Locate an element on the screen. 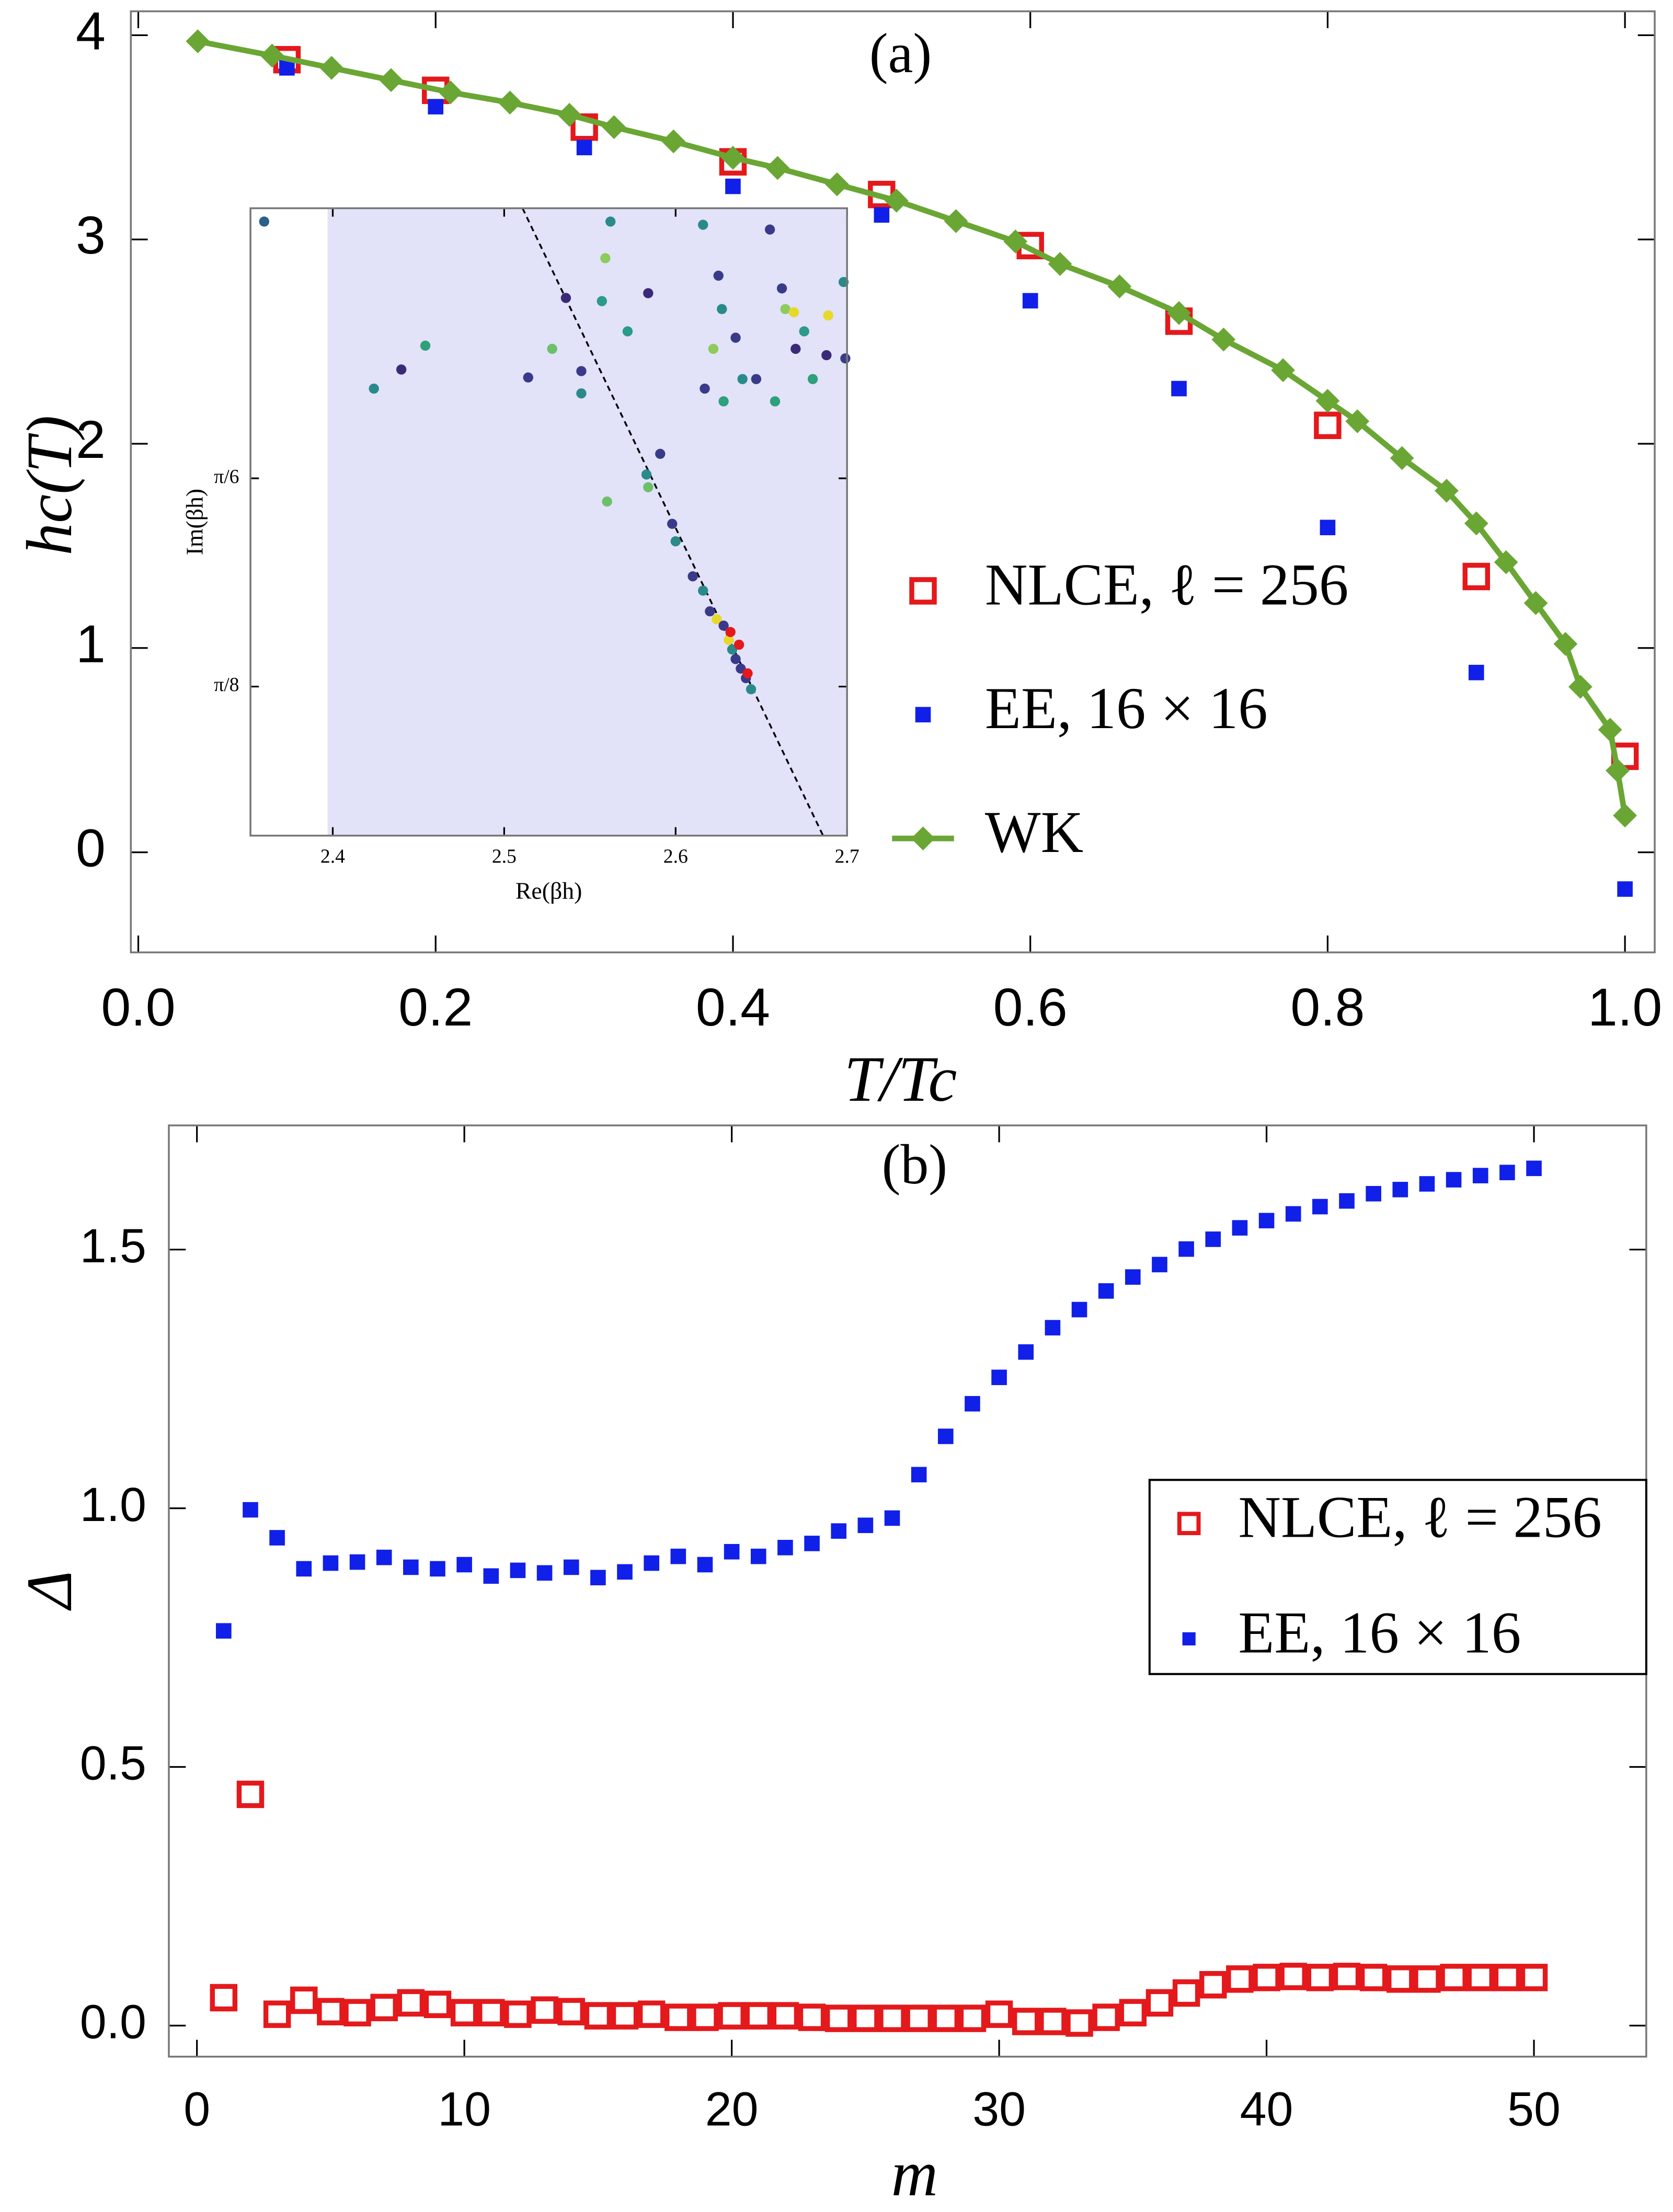 The width and height of the screenshot is (1673, 2212). legend-label: NLCE, ℓ = 256 is located at coordinates (1419, 1517).